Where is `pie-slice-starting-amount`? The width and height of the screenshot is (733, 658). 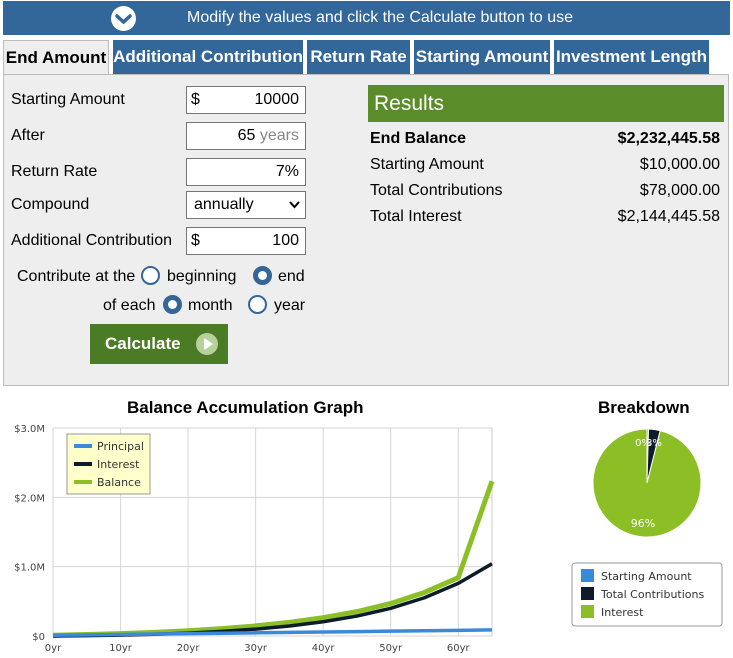
pie-slice-starting-amount is located at coordinates (648, 456).